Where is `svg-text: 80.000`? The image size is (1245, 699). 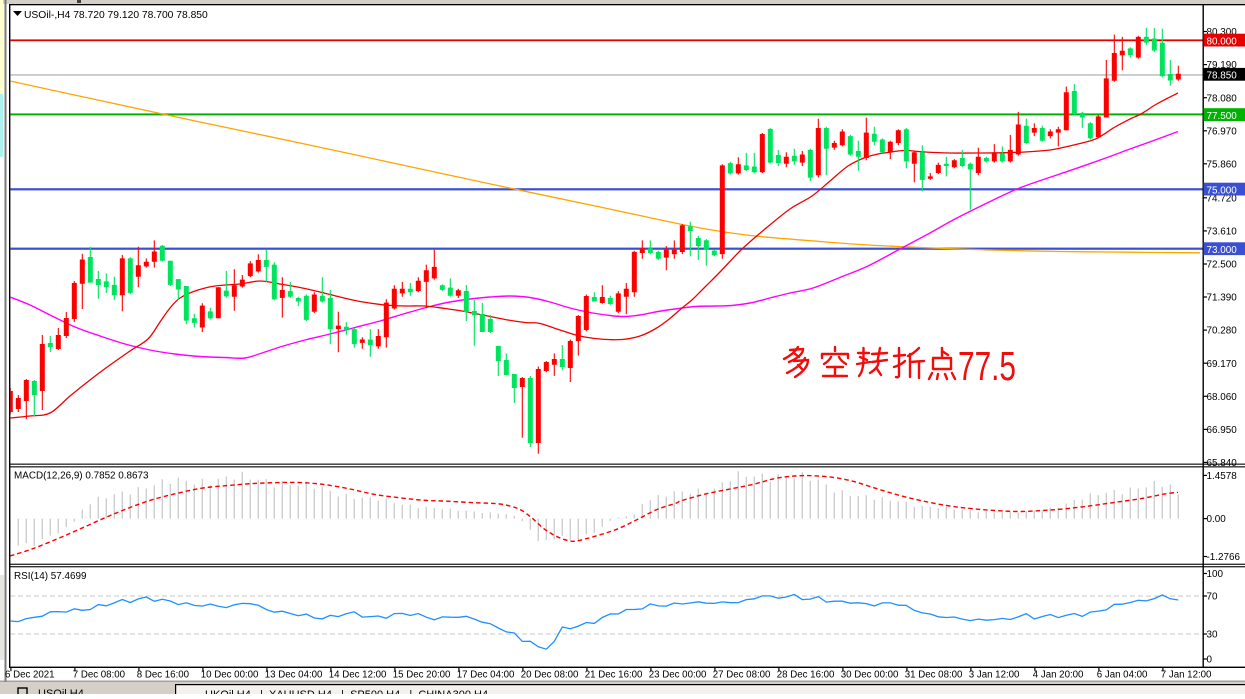
svg-text: 80.000 is located at coordinates (1222, 41).